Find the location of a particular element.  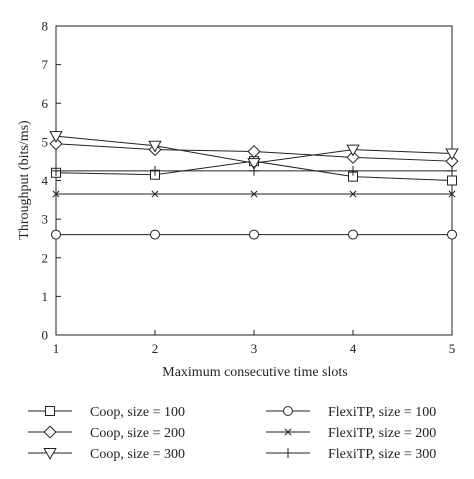

legend-item: FlexiTP, size = 300 is located at coordinates (351, 454).